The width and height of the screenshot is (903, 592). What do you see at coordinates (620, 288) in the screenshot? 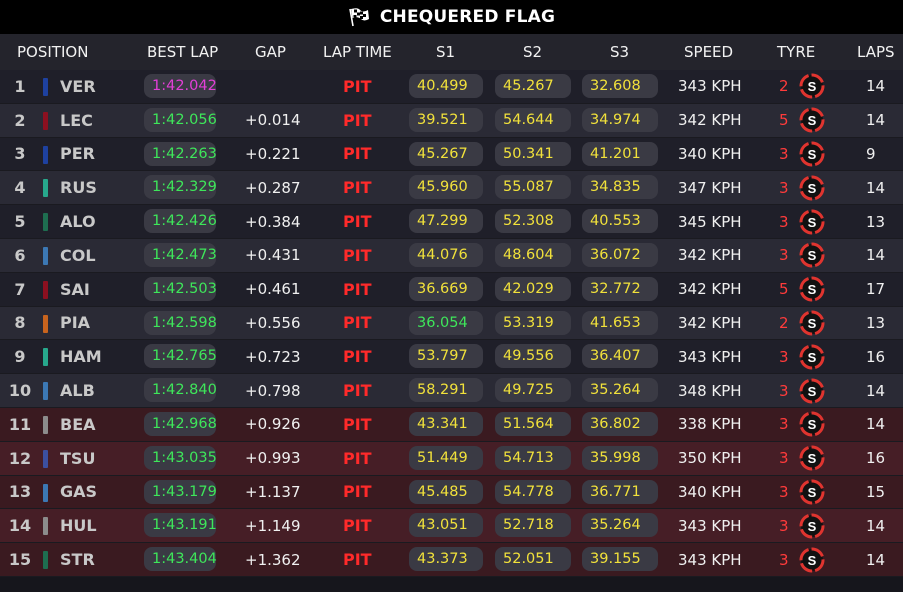
I see `sector-3-time: 32.772` at bounding box center [620, 288].